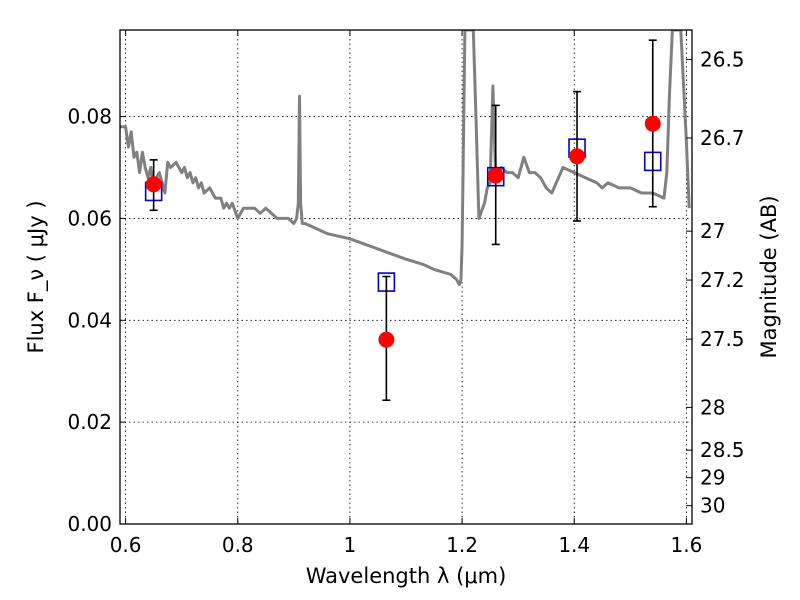 The image size is (800, 600). What do you see at coordinates (126, 545) in the screenshot?
I see `x-tick-label: 0.6` at bounding box center [126, 545].